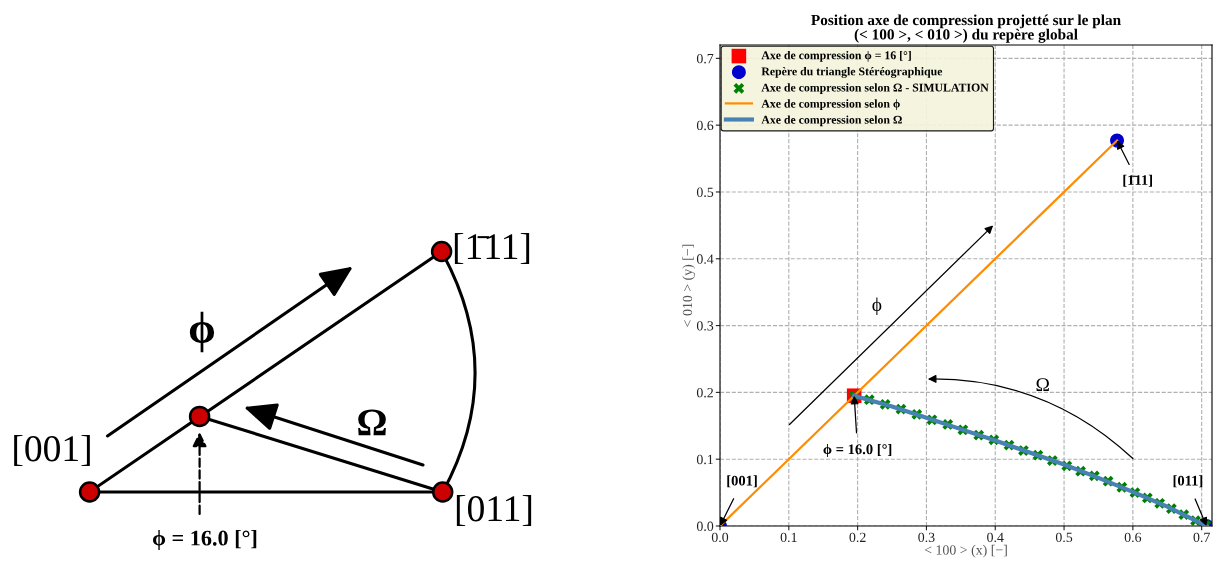 The image size is (1214, 563). What do you see at coordinates (1188, 481) in the screenshot?
I see `annotation: [011]` at bounding box center [1188, 481].